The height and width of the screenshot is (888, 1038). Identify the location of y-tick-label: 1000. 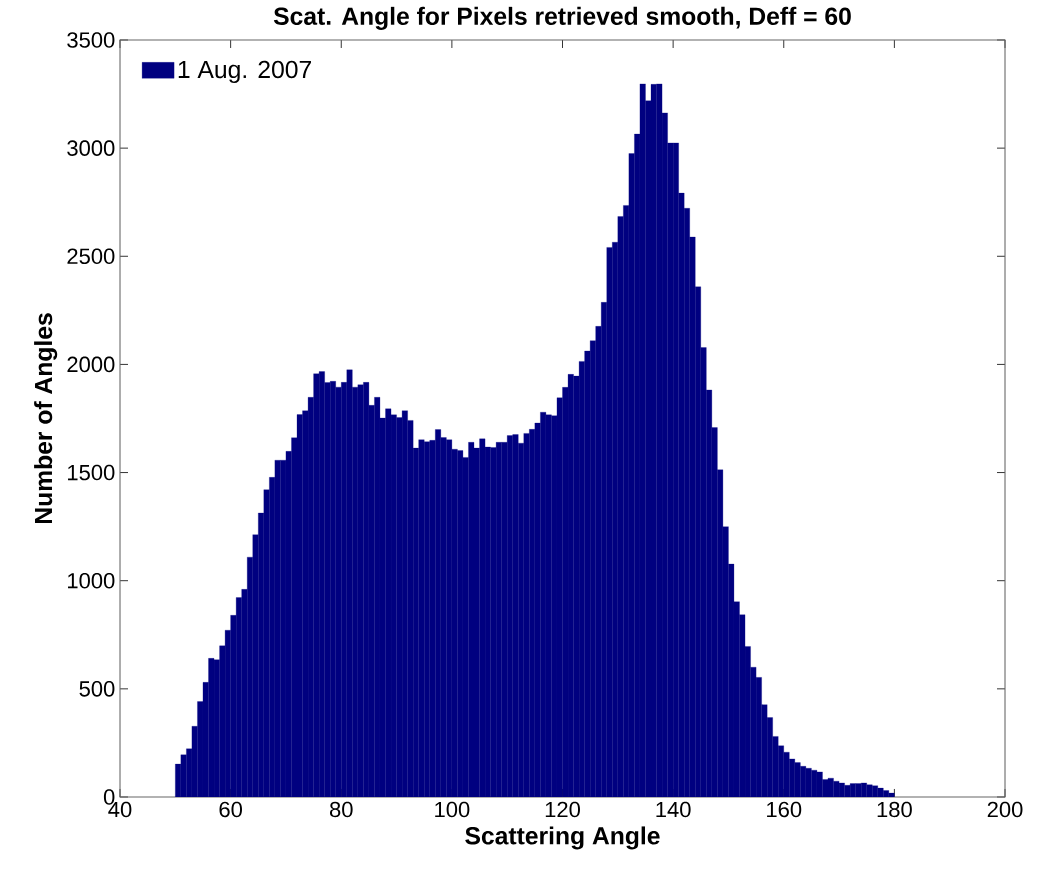
(91, 580).